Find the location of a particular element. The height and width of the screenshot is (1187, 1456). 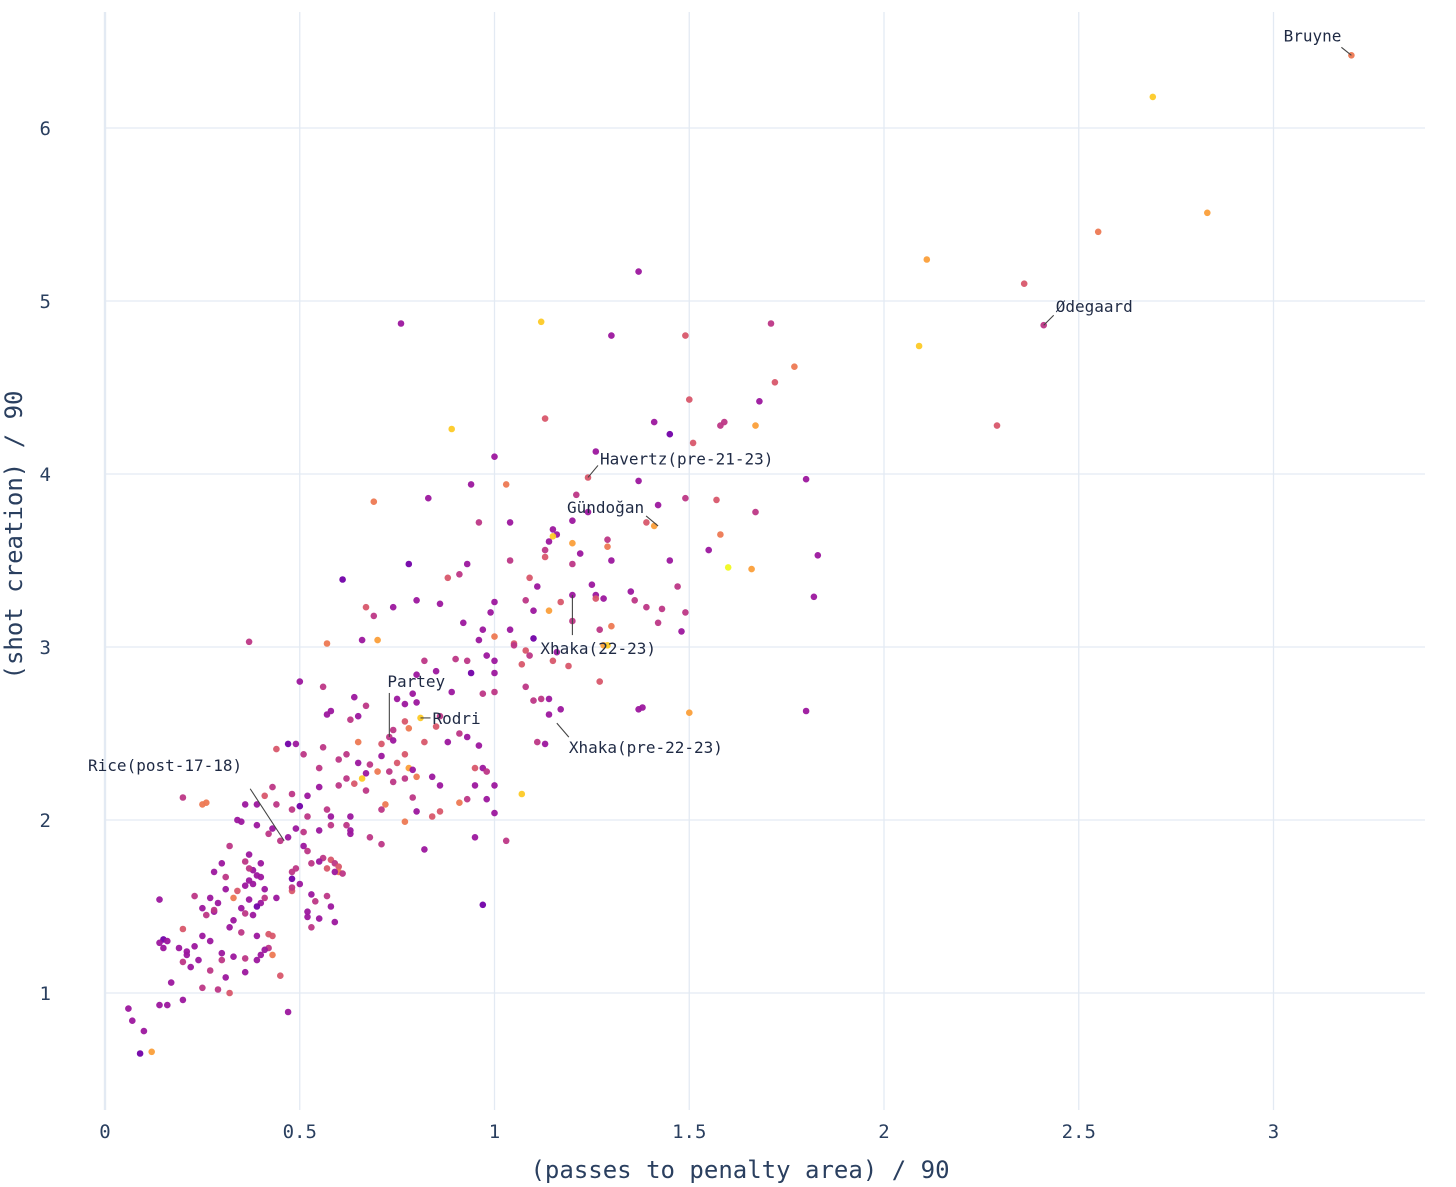

y-tick-label: 2 is located at coordinates (45, 821).